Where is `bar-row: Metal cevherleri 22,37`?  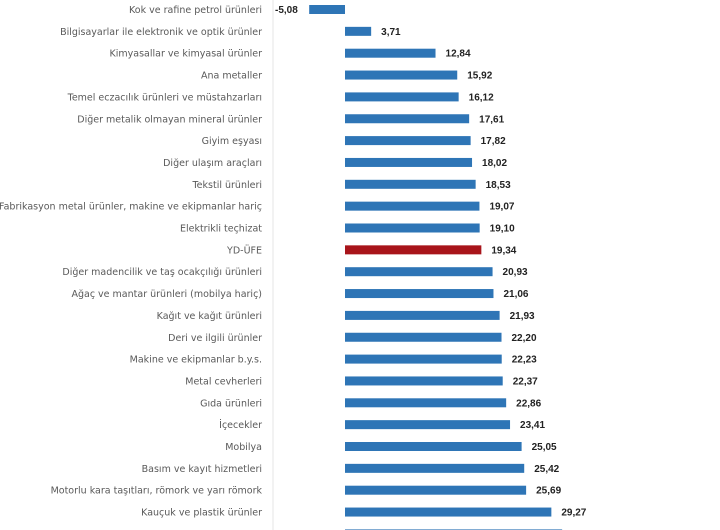
bar-row: Metal cevherleri 22,37 is located at coordinates (361, 381).